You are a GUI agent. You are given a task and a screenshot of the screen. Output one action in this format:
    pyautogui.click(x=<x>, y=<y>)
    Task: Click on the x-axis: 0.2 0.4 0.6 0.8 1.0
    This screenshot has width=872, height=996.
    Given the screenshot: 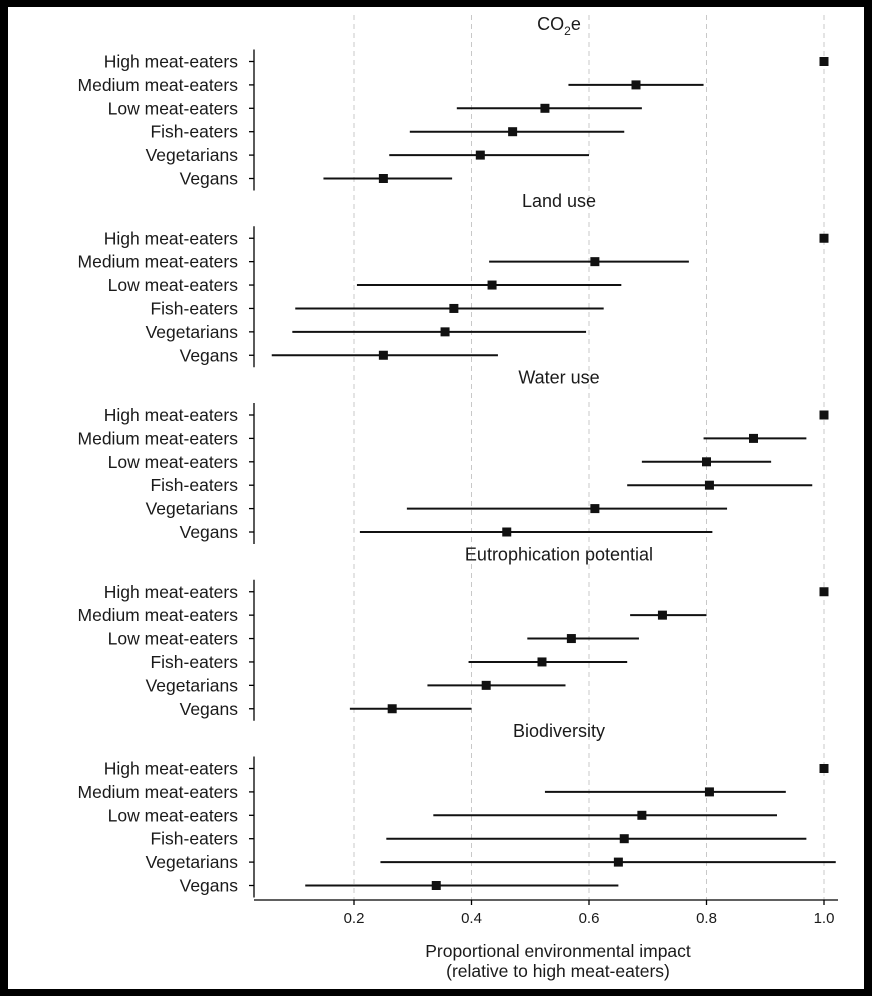 What is the action you would take?
    pyautogui.click(x=546, y=913)
    